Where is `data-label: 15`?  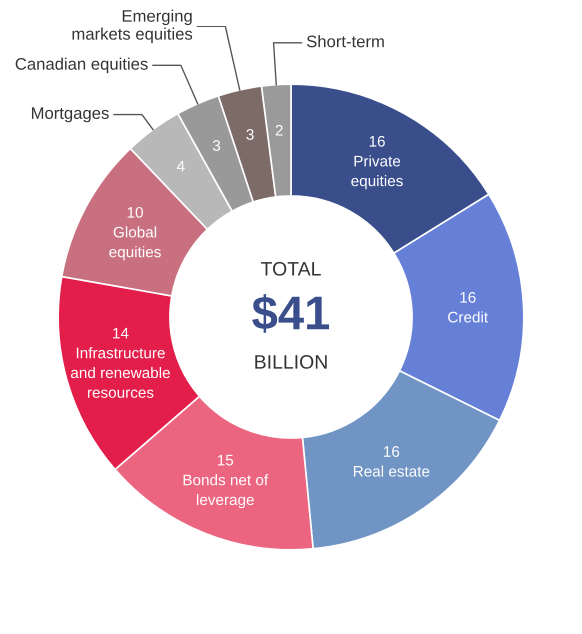
data-label: 15 is located at coordinates (226, 460).